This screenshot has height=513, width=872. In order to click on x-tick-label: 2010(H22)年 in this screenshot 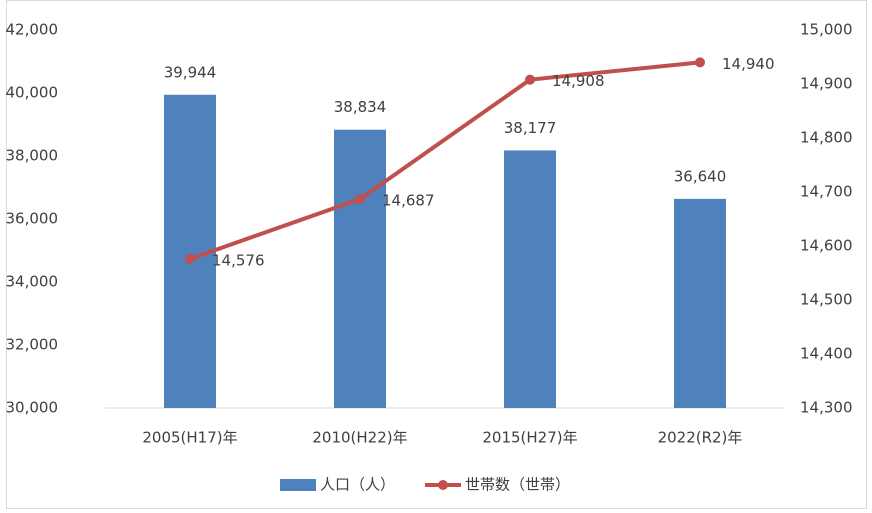, I will do `click(359, 438)`.